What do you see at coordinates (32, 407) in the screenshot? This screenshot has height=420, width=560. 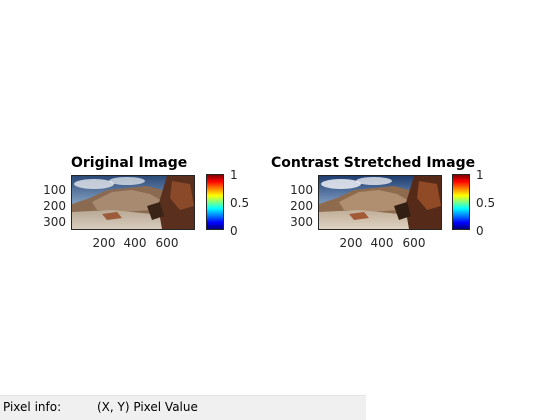 I see `pixel-info-label: Pixel info:` at bounding box center [32, 407].